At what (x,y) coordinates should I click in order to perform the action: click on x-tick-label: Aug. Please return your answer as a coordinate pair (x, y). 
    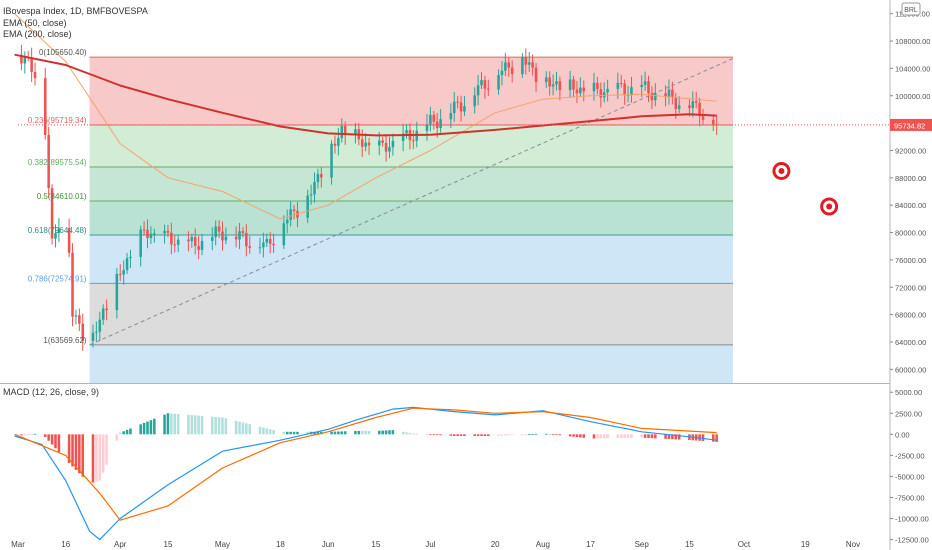
    Looking at the image, I should click on (543, 544).